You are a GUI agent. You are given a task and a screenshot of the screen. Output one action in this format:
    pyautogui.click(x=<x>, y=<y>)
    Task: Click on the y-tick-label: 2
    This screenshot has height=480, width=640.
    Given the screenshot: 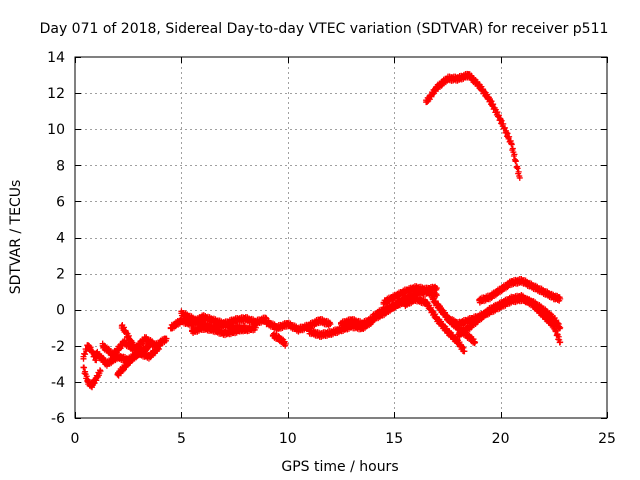 What is the action you would take?
    pyautogui.click(x=60, y=275)
    